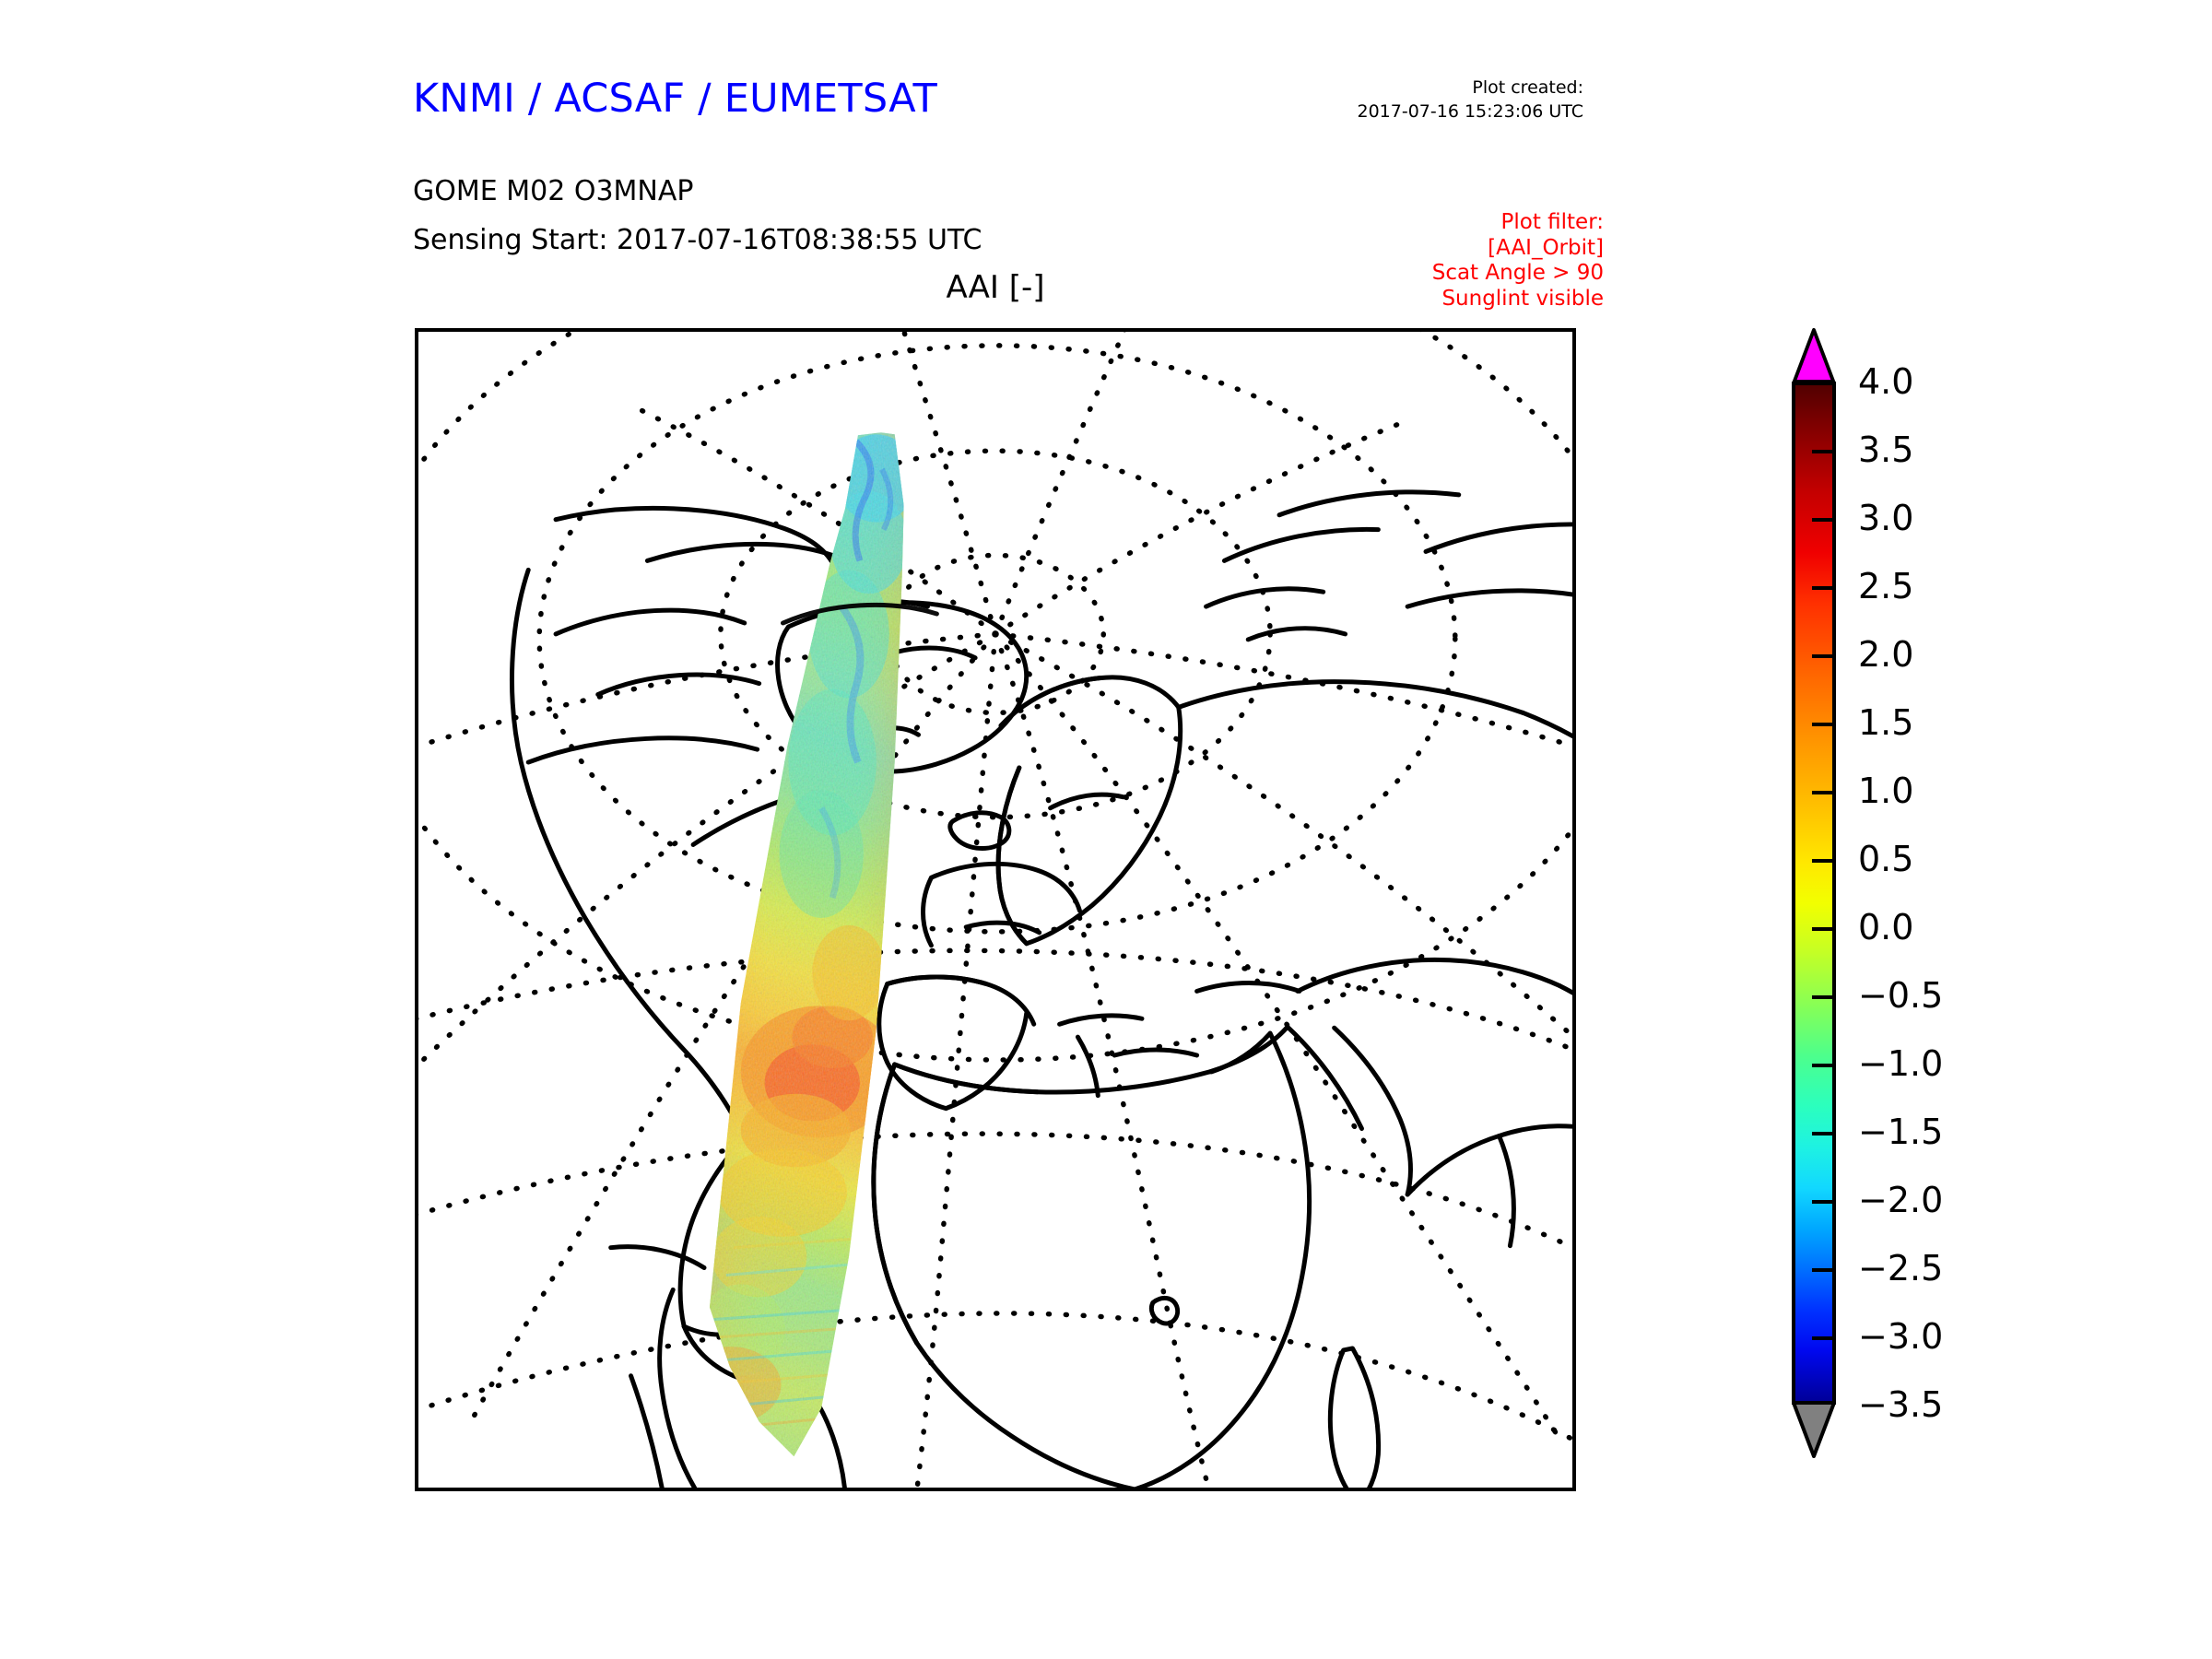 The width and height of the screenshot is (2212, 1659). Describe the element at coordinates (806, 944) in the screenshot. I see `aai-orbit-swath` at that location.